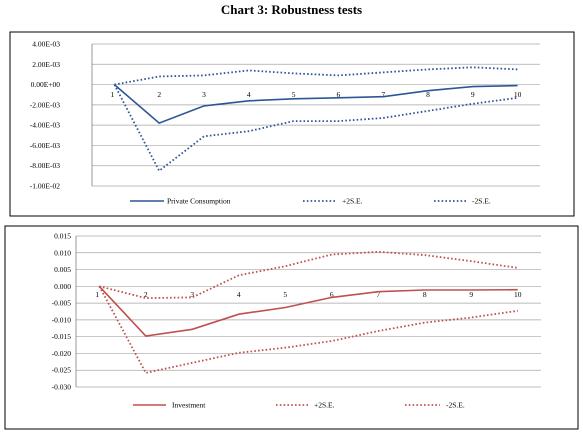 This screenshot has height=440, width=583. What do you see at coordinates (324, 405) in the screenshot?
I see `chart-2-legend-label-2: +2S.E.` at bounding box center [324, 405].